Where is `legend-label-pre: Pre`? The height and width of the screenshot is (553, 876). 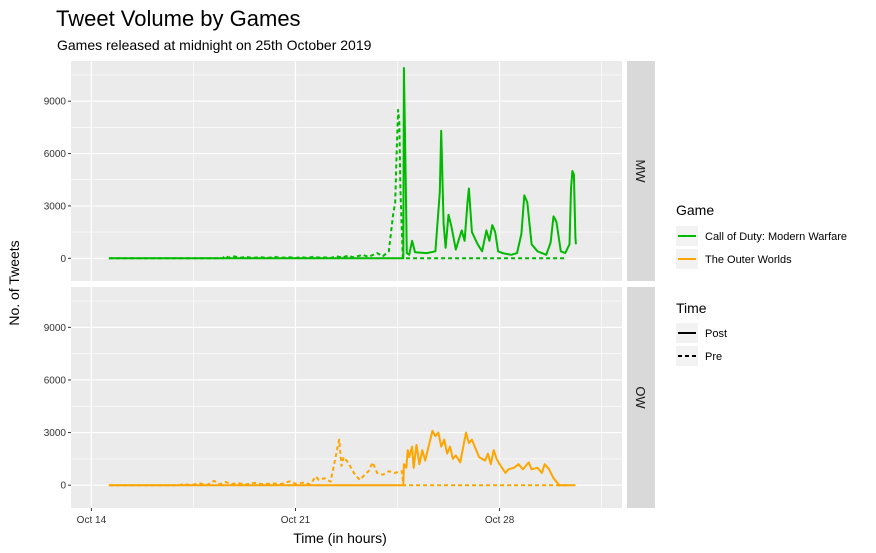 legend-label-pre: Pre is located at coordinates (713, 357).